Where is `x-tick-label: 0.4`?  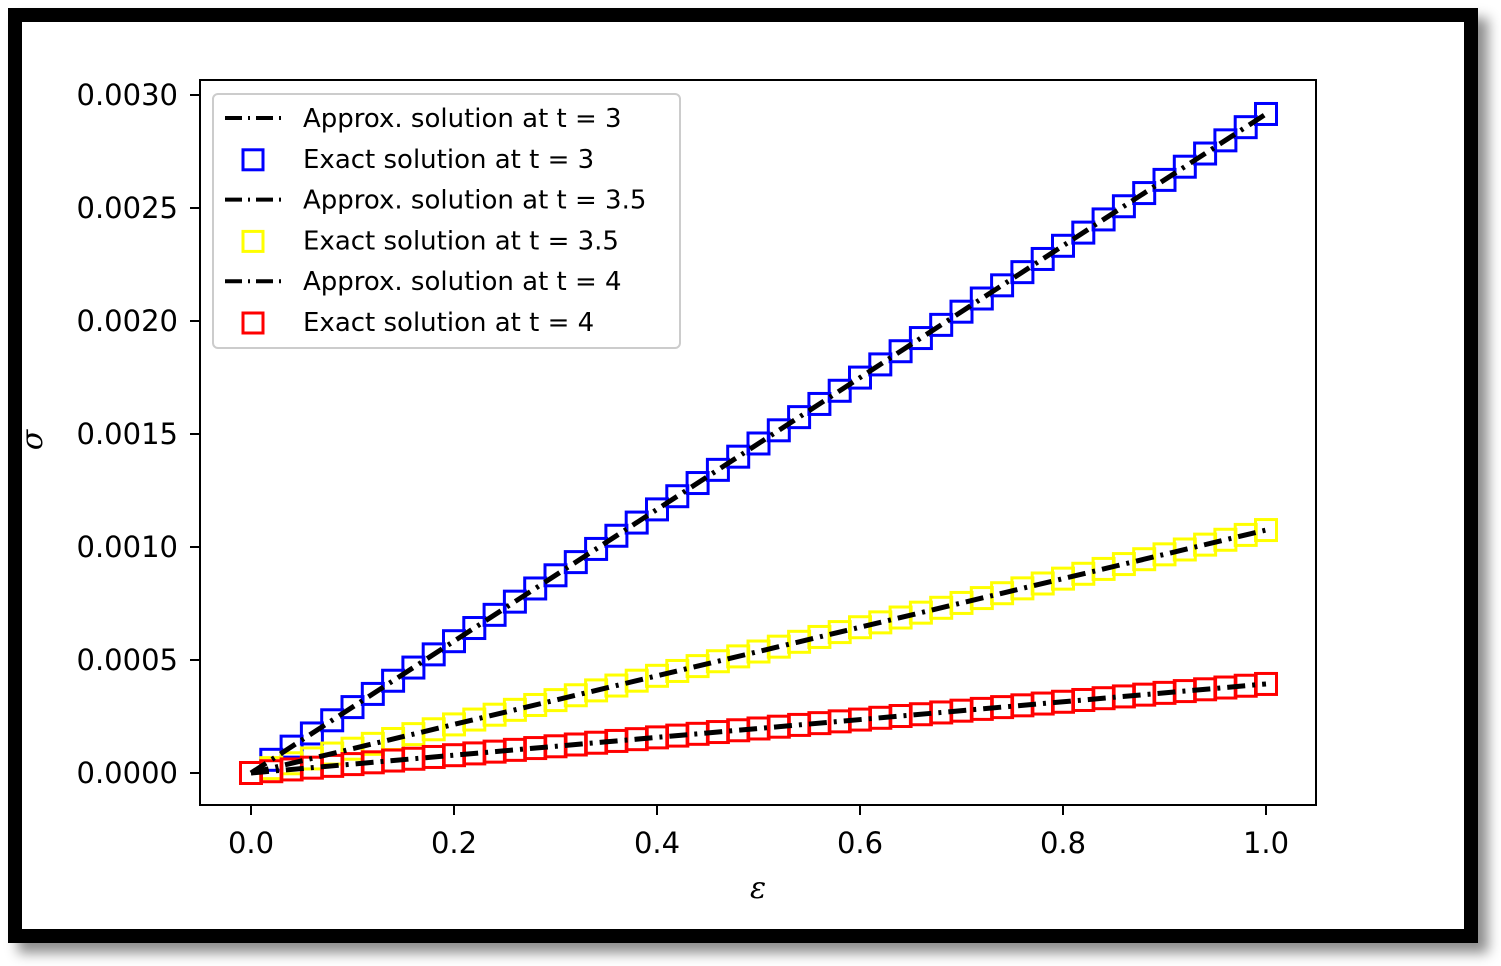
x-tick-label: 0.4 is located at coordinates (657, 843).